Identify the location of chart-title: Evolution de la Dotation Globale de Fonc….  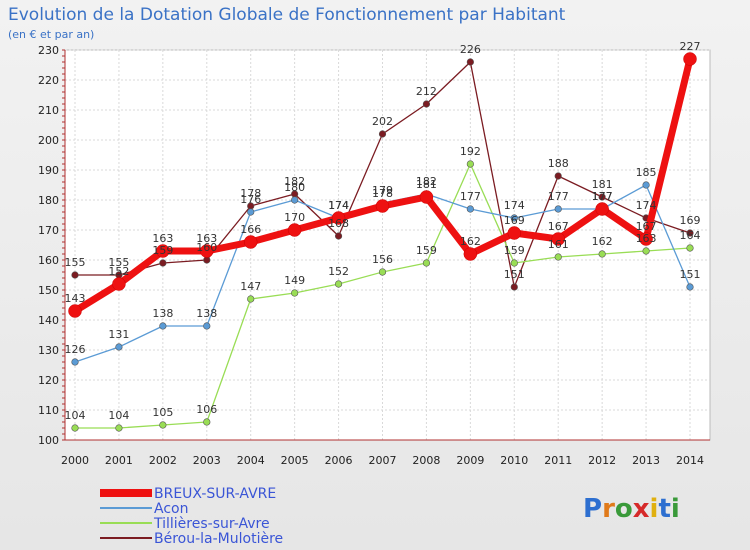
(287, 15).